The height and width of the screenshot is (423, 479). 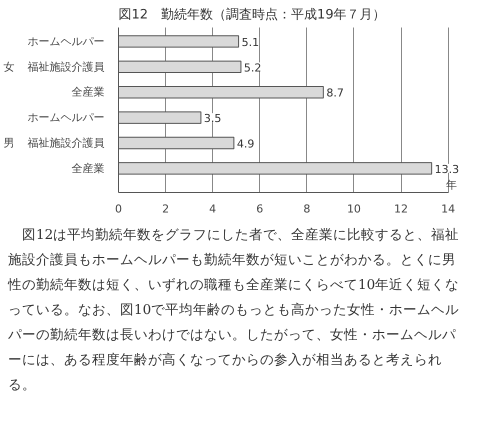 I want to click on x-tick-label: 2, so click(x=166, y=209).